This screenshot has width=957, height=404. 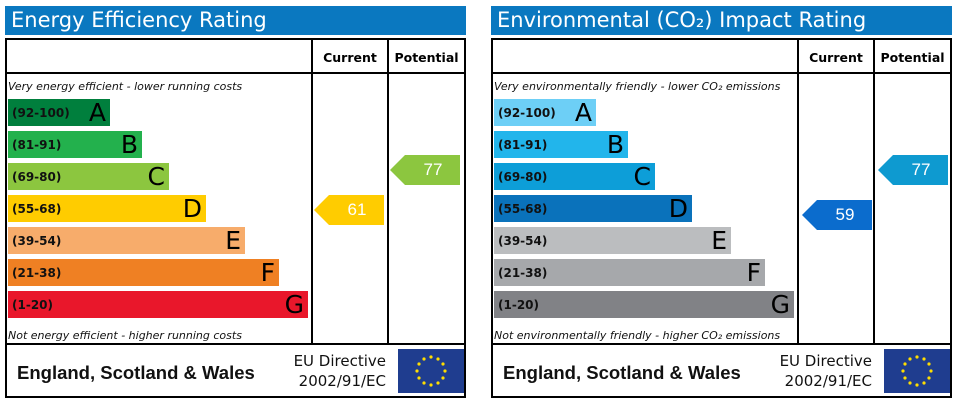 I want to click on panel-title: Energy Efficiency Rating, so click(x=235, y=20).